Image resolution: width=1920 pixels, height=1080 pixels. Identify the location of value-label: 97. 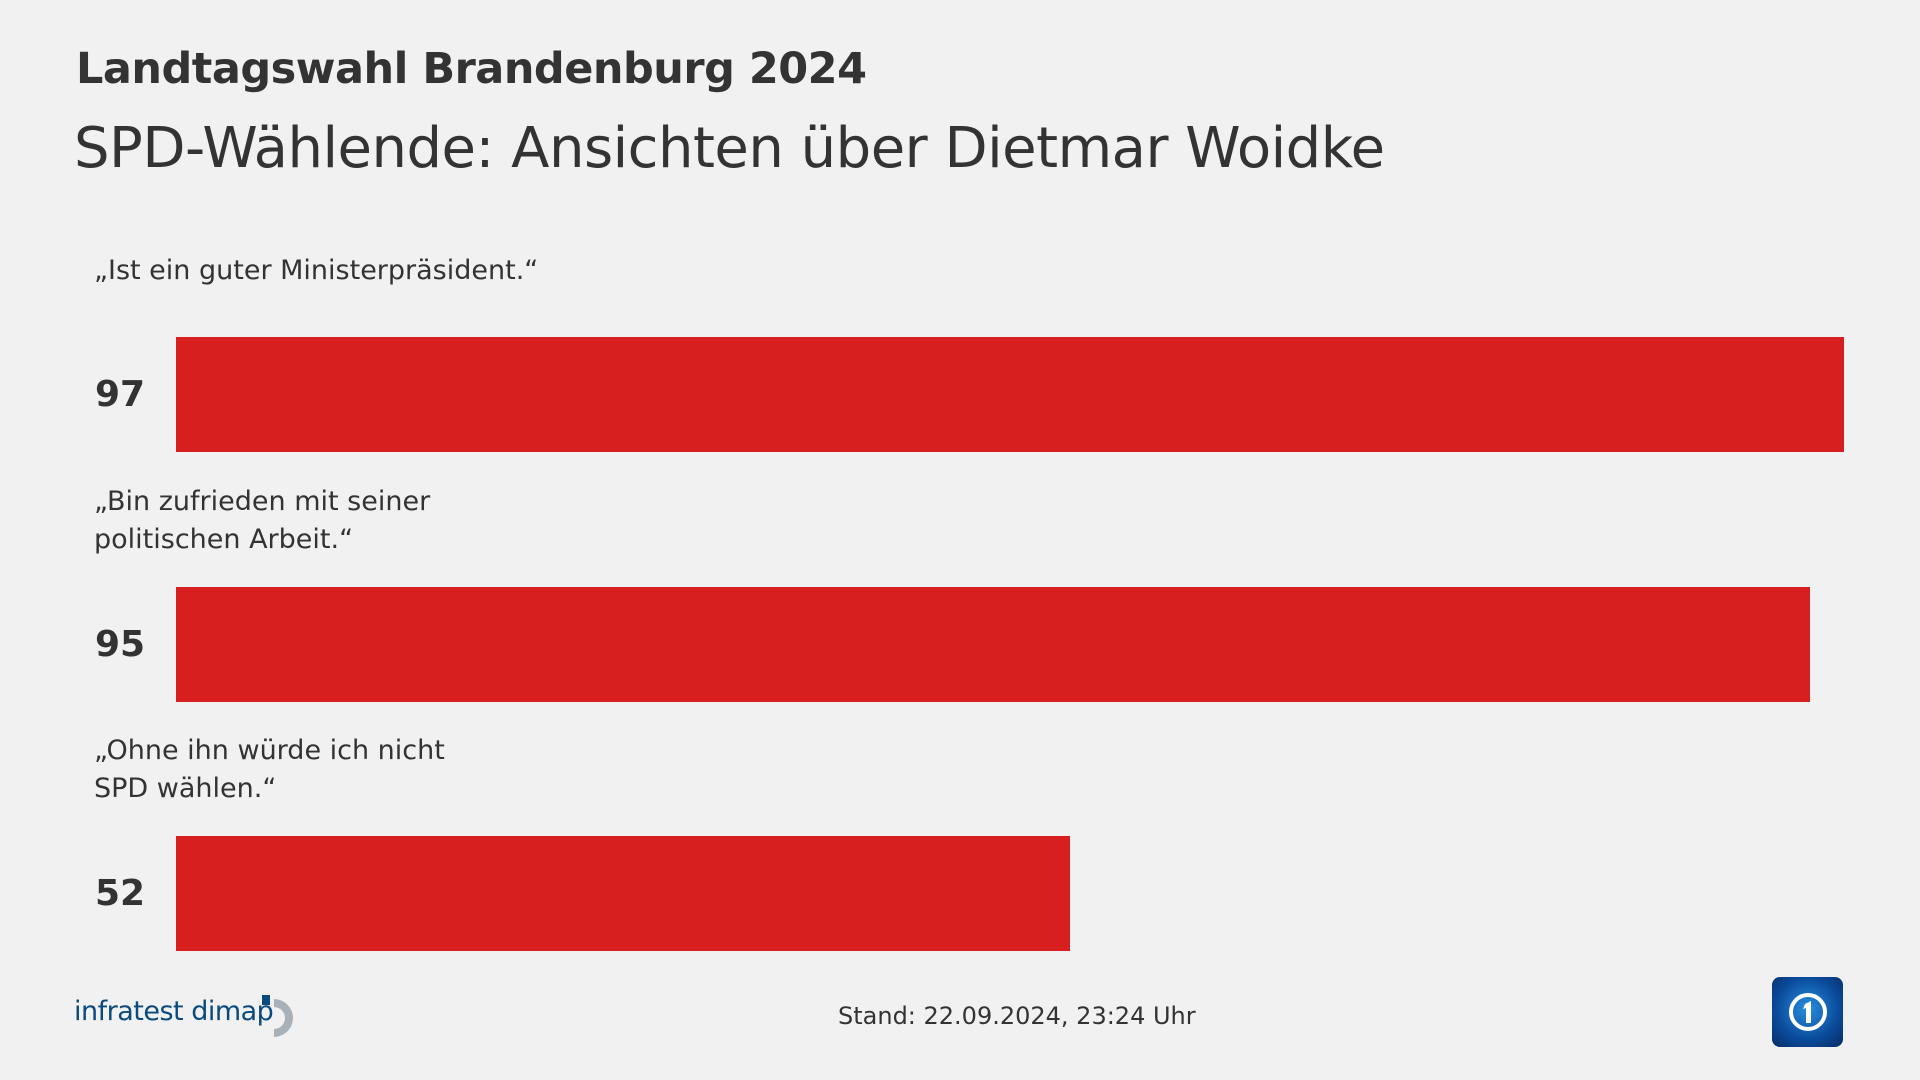
(120, 394).